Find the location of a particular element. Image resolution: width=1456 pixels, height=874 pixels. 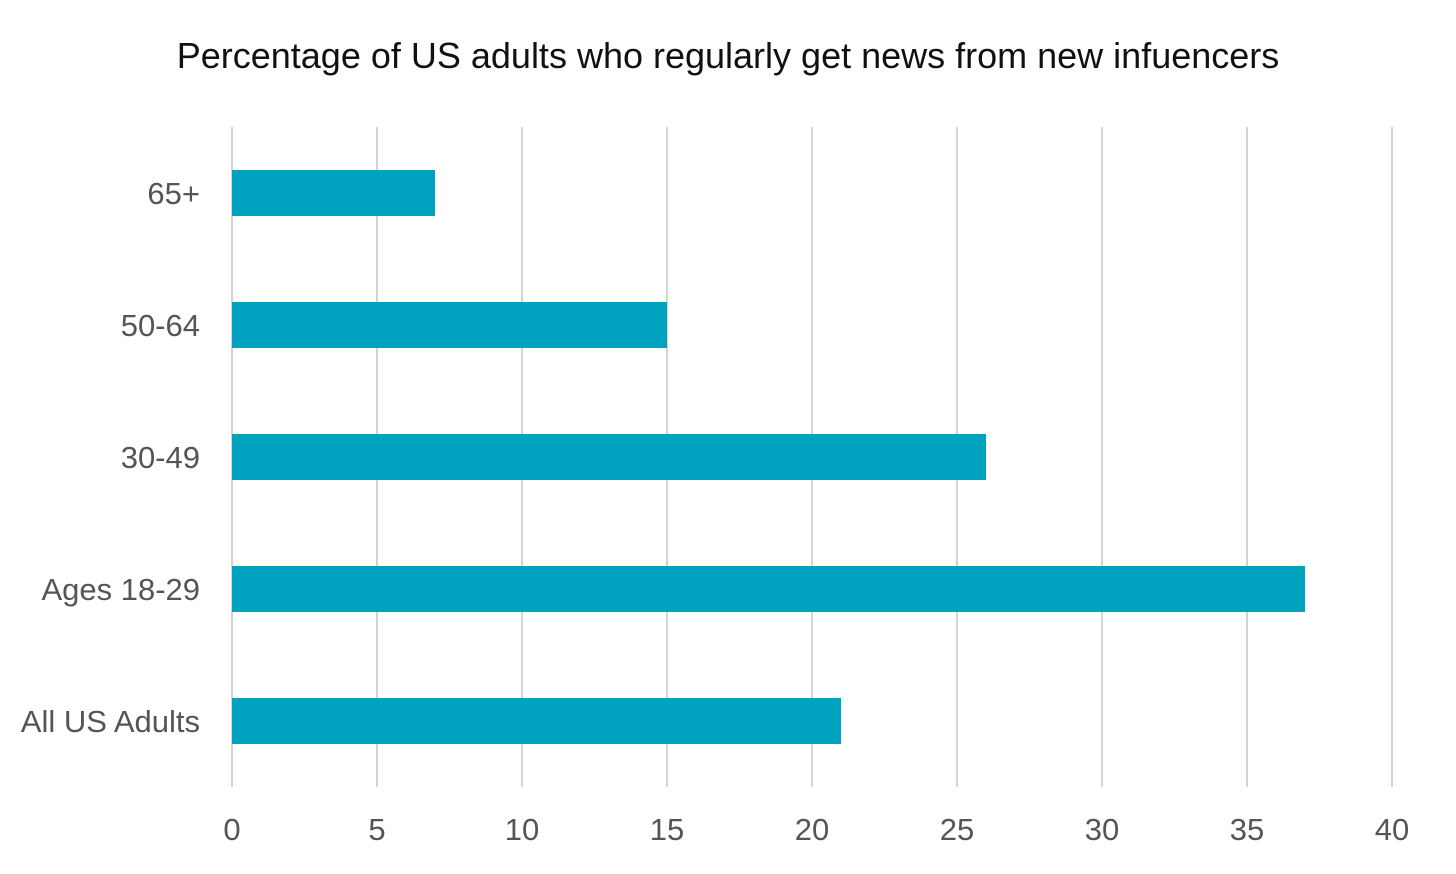

x-tick-label: 25 is located at coordinates (957, 829).